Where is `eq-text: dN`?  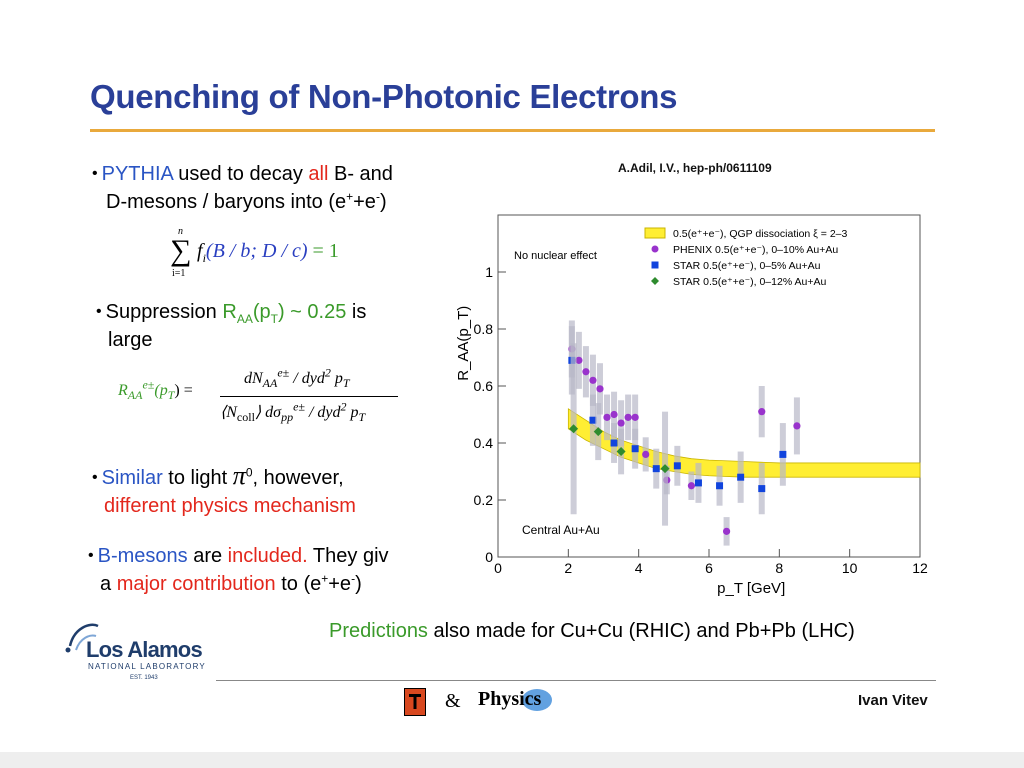
eq-text: dN is located at coordinates (253, 378).